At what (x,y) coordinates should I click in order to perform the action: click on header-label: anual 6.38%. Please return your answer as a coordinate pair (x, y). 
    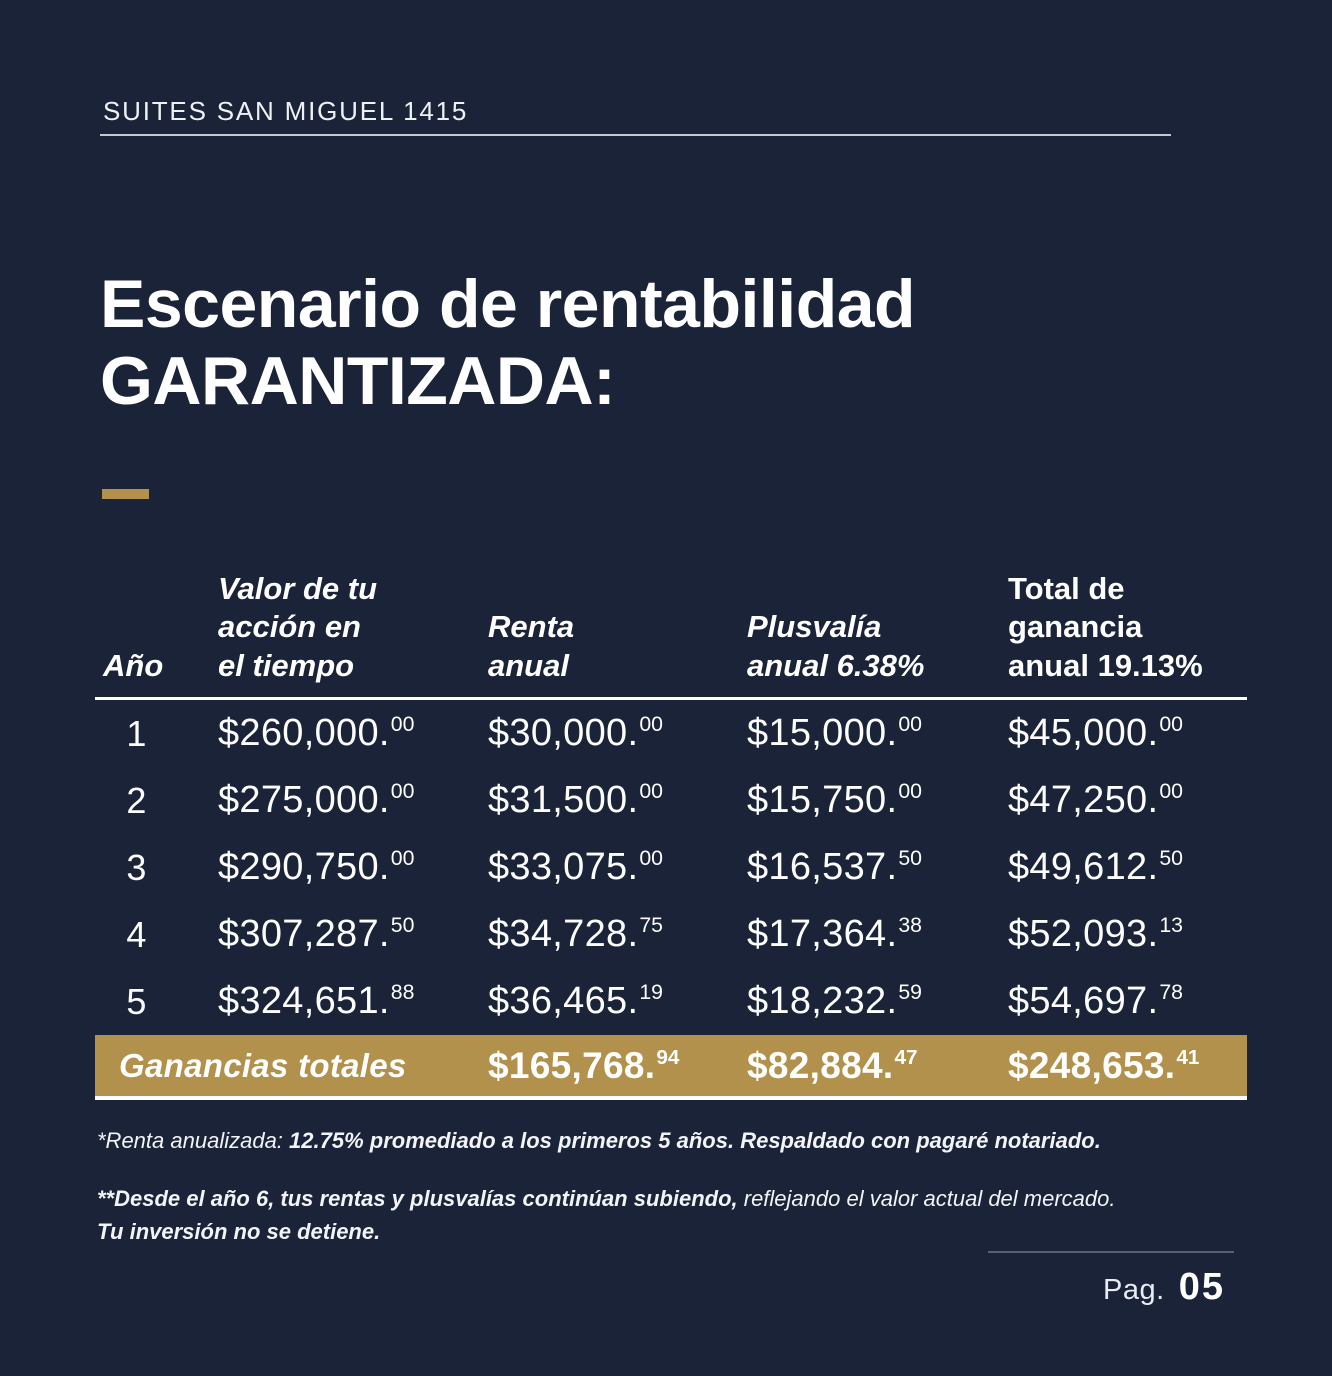
    Looking at the image, I should click on (836, 665).